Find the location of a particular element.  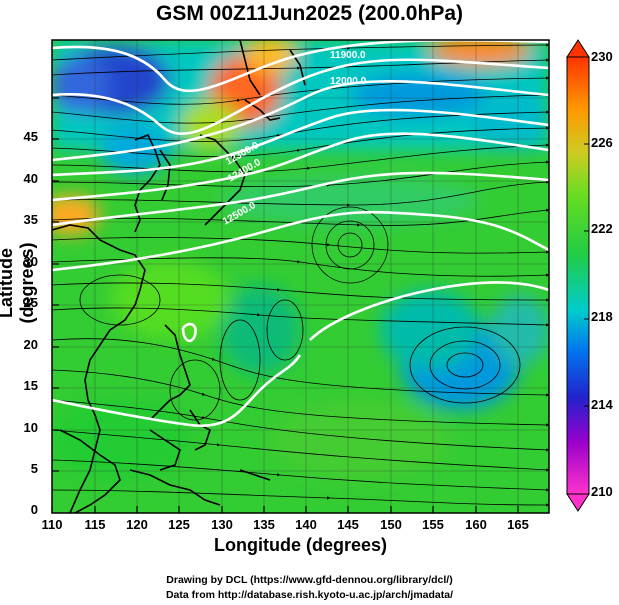

colorbar-tick-label: 222 is located at coordinates (602, 228).